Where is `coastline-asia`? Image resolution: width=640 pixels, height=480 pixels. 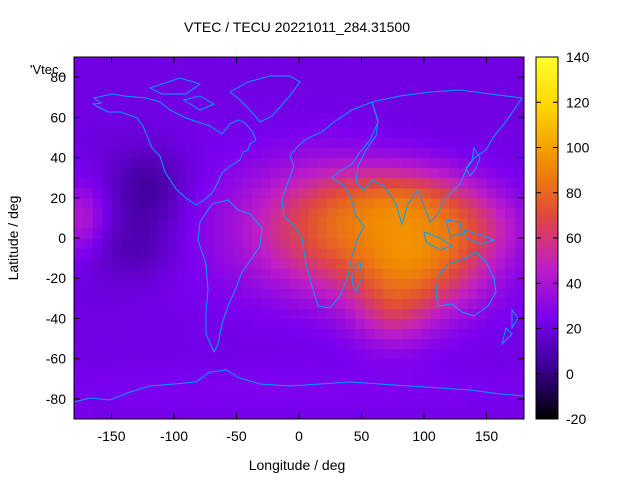 coastline-asia is located at coordinates (439, 157).